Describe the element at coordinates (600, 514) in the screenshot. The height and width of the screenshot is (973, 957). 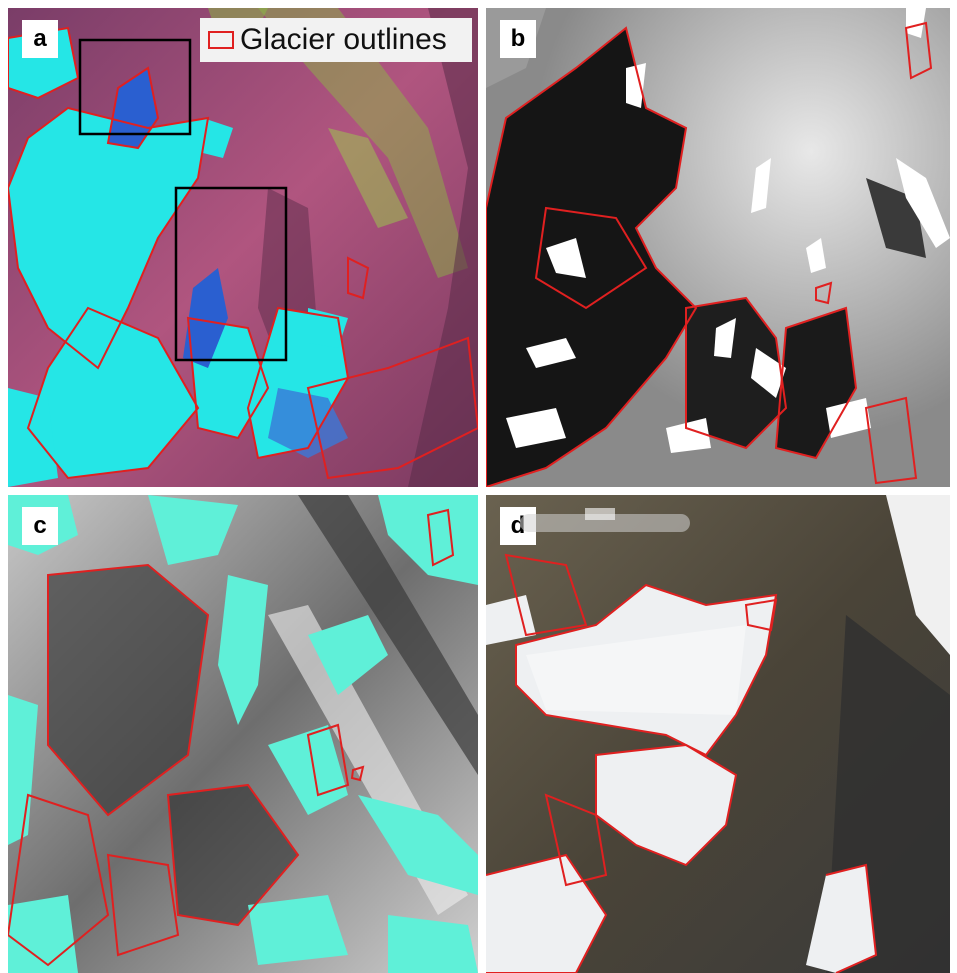
I see `imagery-date-slider-handle` at that location.